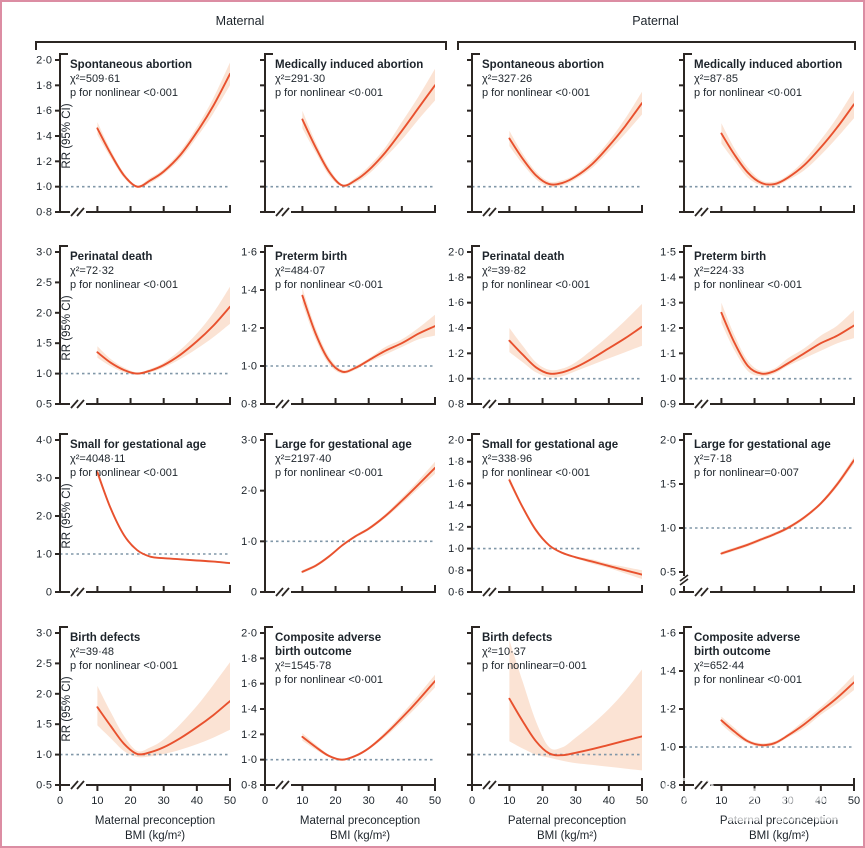 This screenshot has width=865, height=848. I want to click on group-header-paternal: Paternal, so click(655, 21).